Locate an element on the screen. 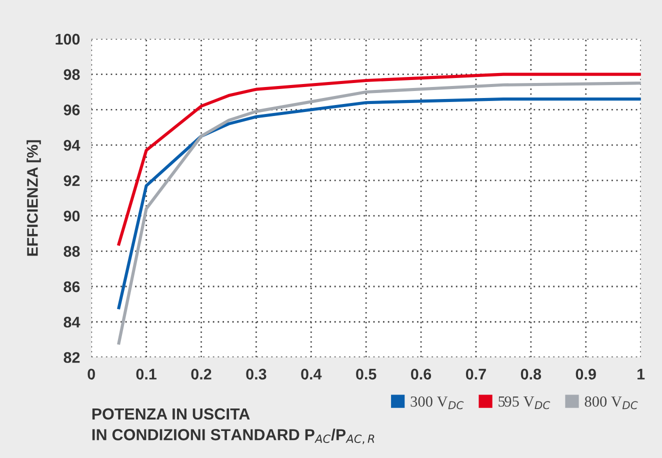  x-tick-label: 0.5 is located at coordinates (366, 374).